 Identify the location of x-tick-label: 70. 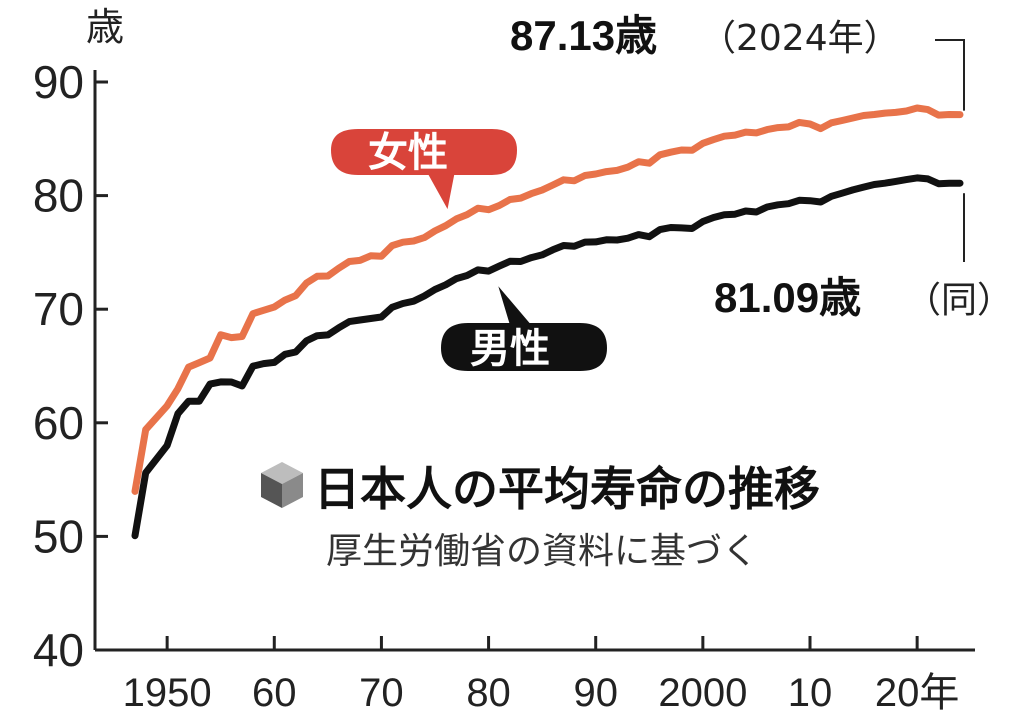
(381, 693).